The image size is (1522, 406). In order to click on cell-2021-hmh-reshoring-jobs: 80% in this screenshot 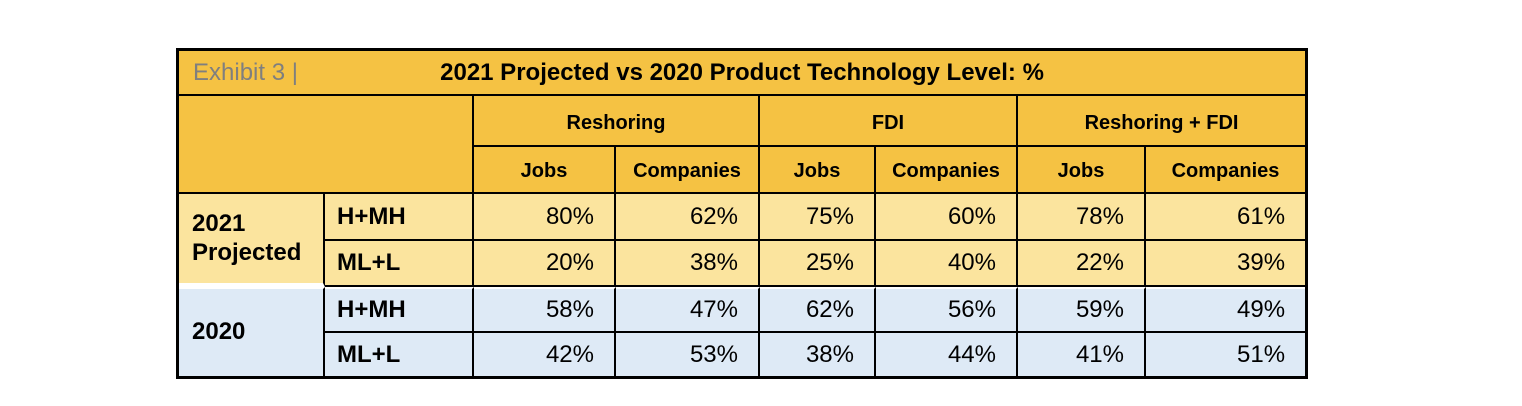, I will do `click(545, 217)`.